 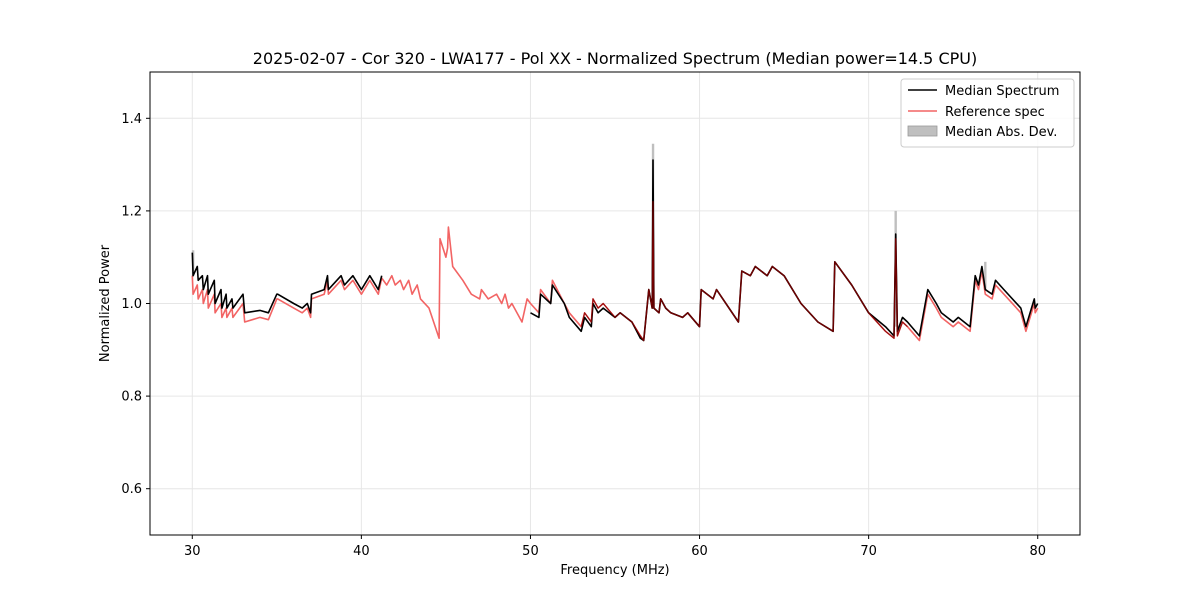 What do you see at coordinates (995, 112) in the screenshot?
I see `legend-reference-label: Reference spec` at bounding box center [995, 112].